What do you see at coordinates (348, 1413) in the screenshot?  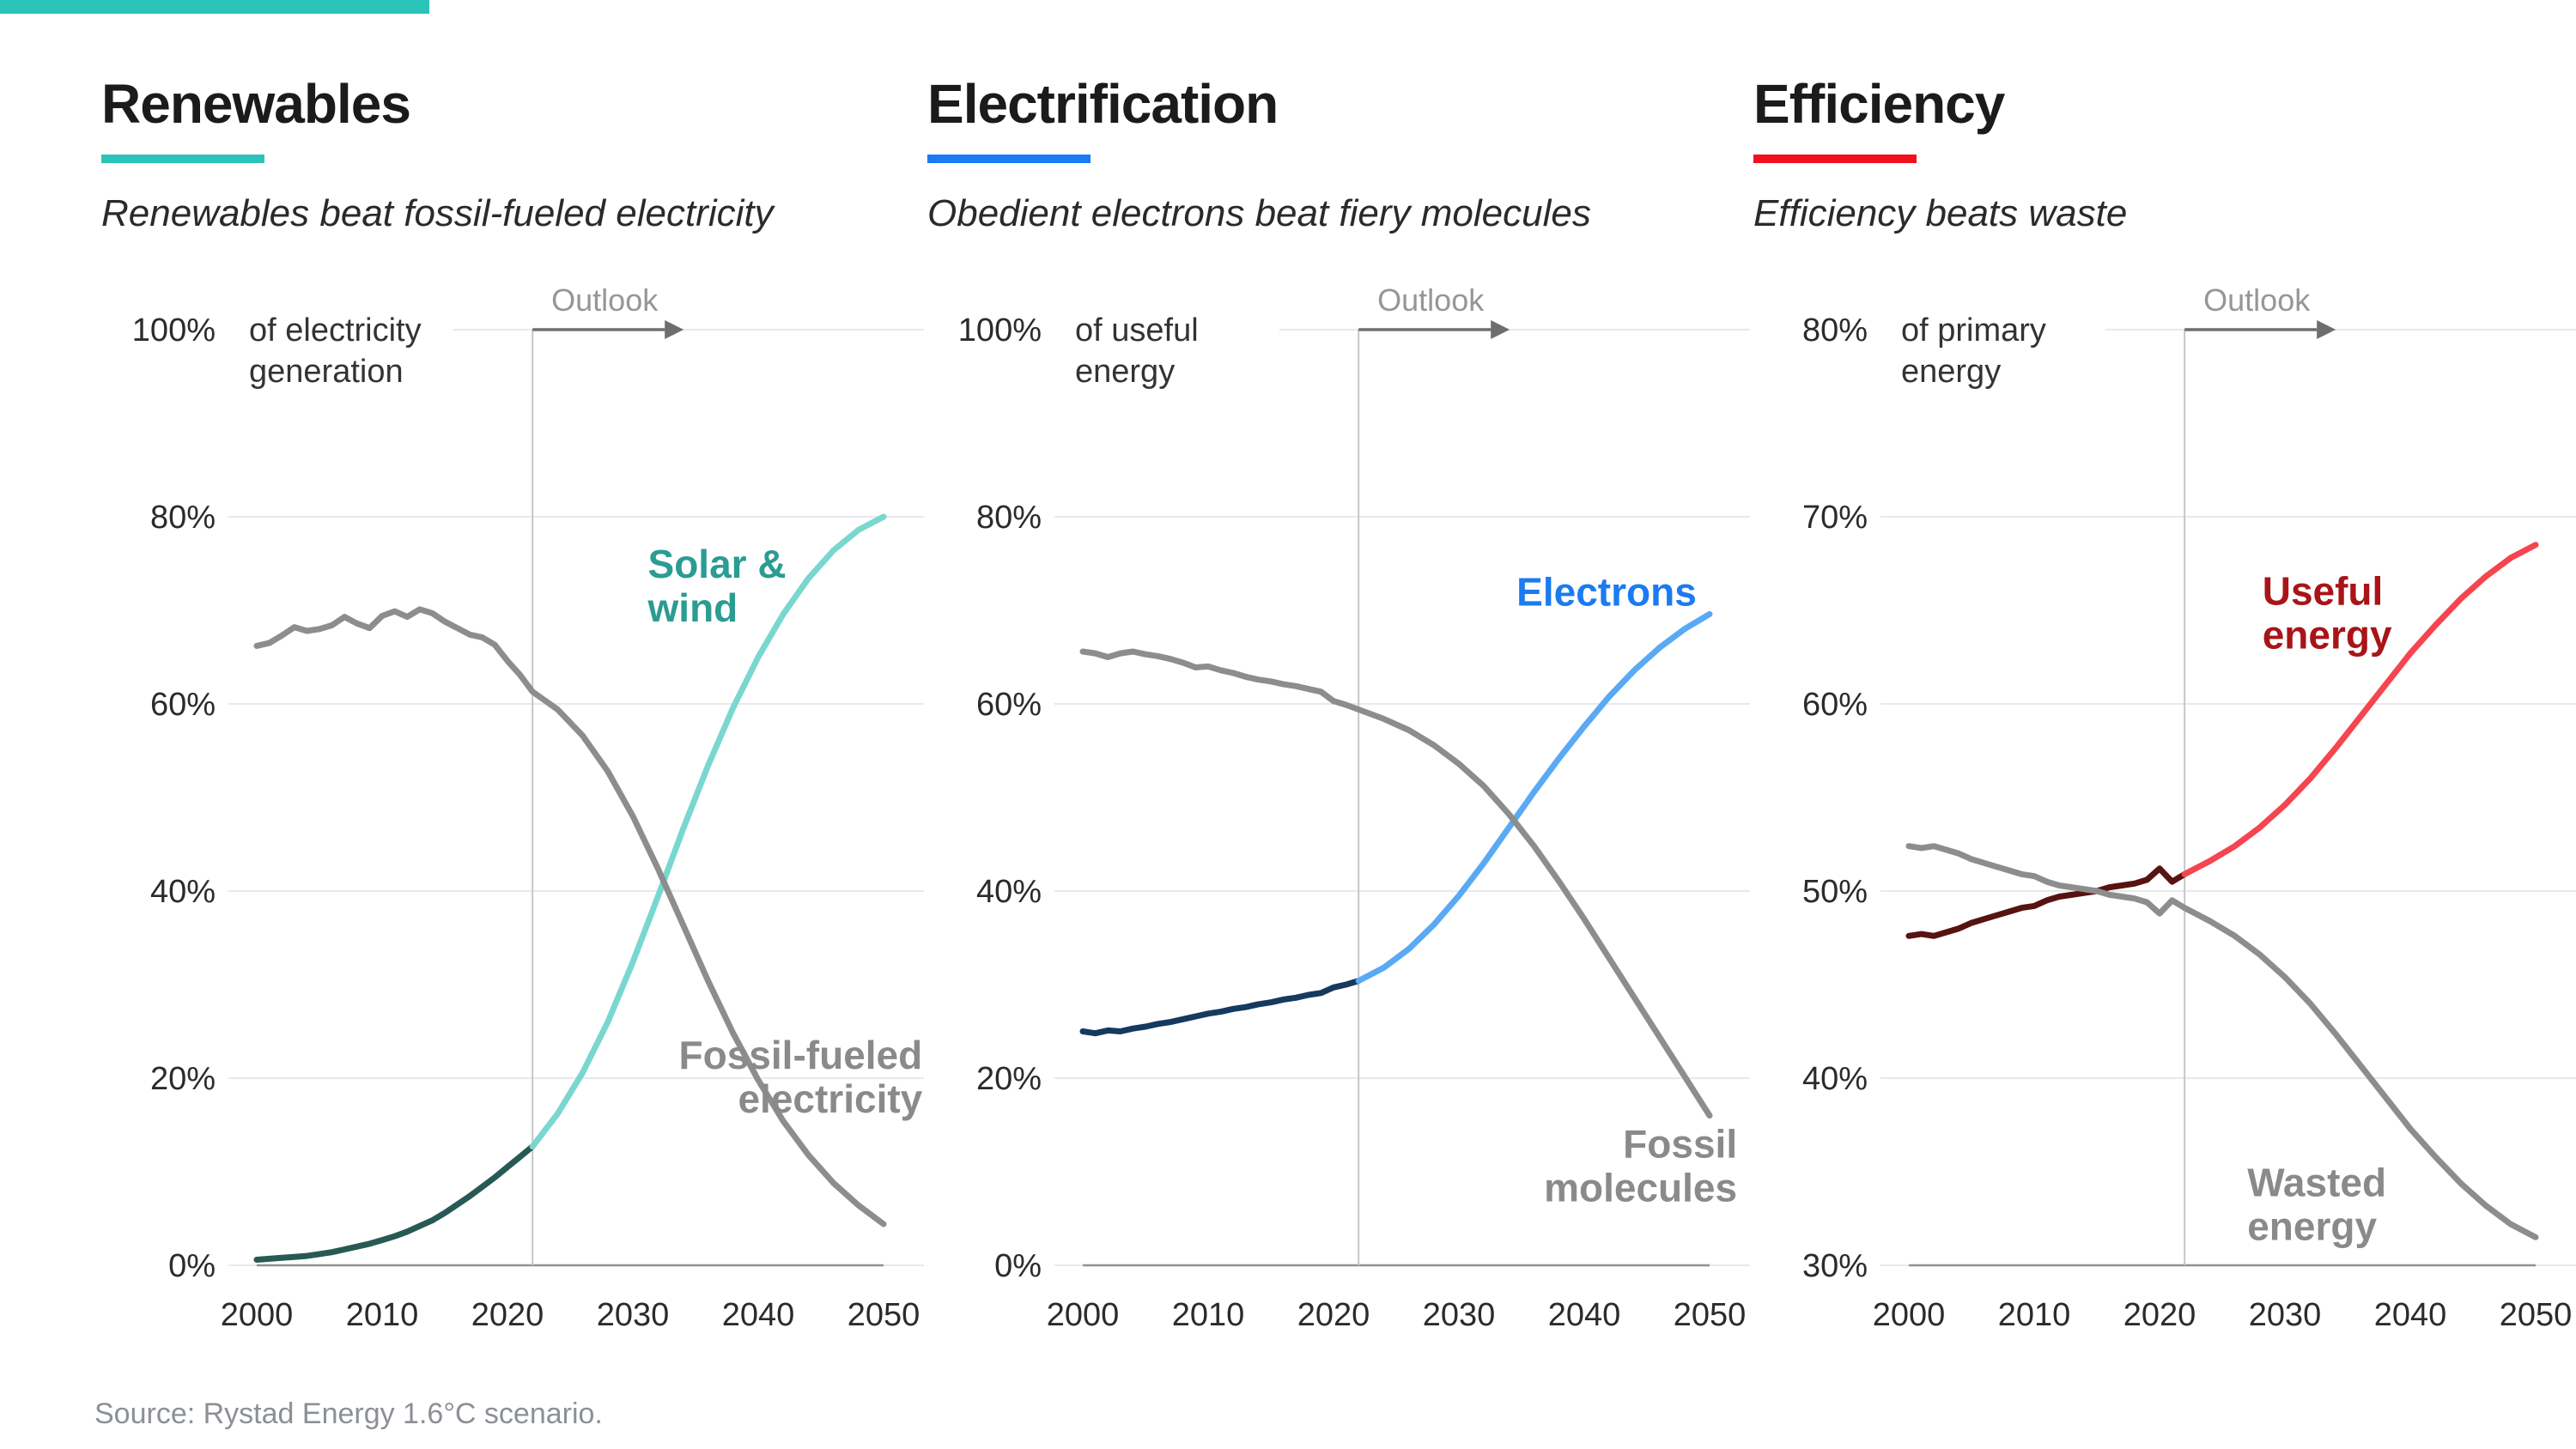 I see `source-note: Source: Rystad Energy 1.6°C scenario.` at bounding box center [348, 1413].